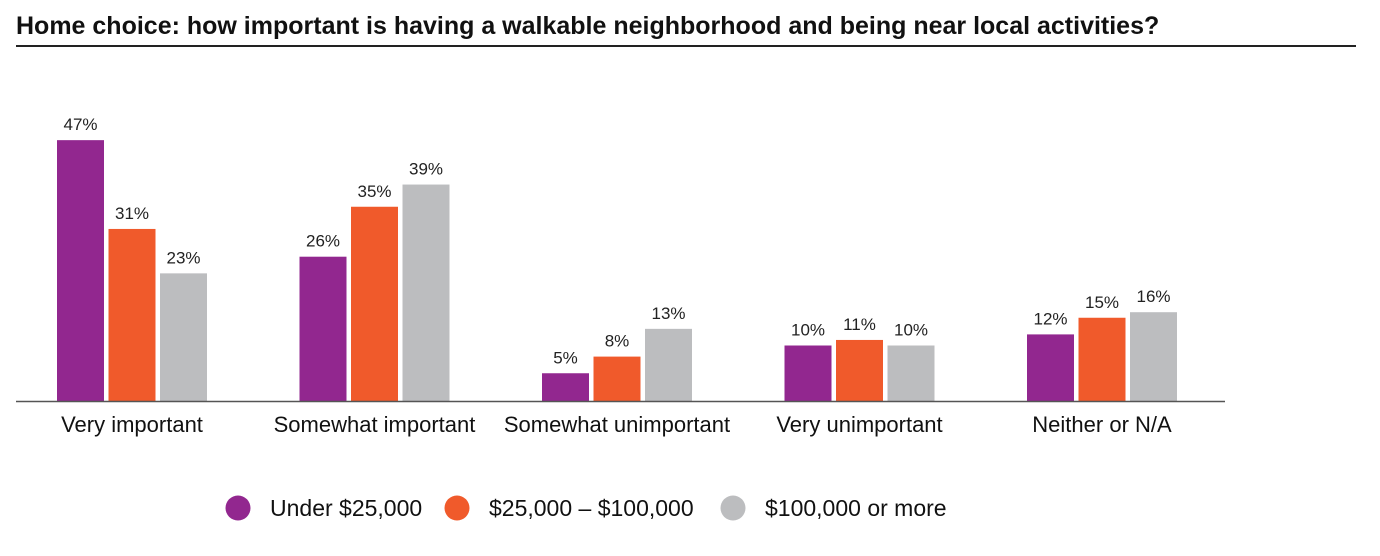 The width and height of the screenshot is (1380, 556). I want to click on legend-label: Under $25,000, so click(346, 508).